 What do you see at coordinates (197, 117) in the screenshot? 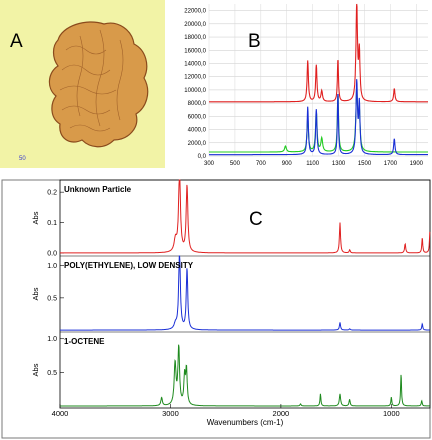
I see `raman-y-tick-label: 6000,0` at bounding box center [197, 117].